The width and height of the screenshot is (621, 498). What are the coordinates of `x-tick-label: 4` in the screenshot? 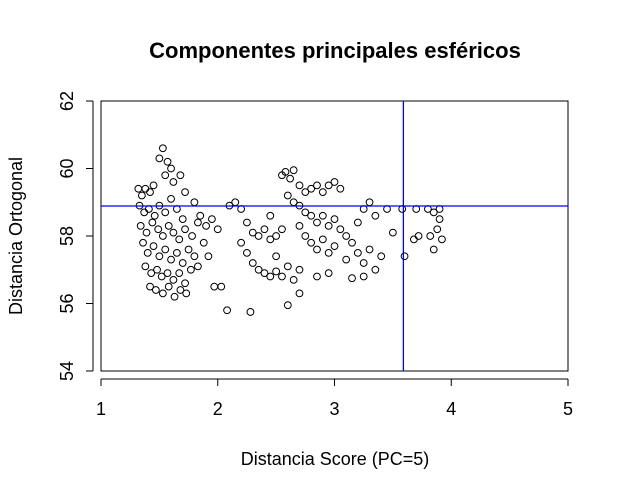 It's located at (451, 409).